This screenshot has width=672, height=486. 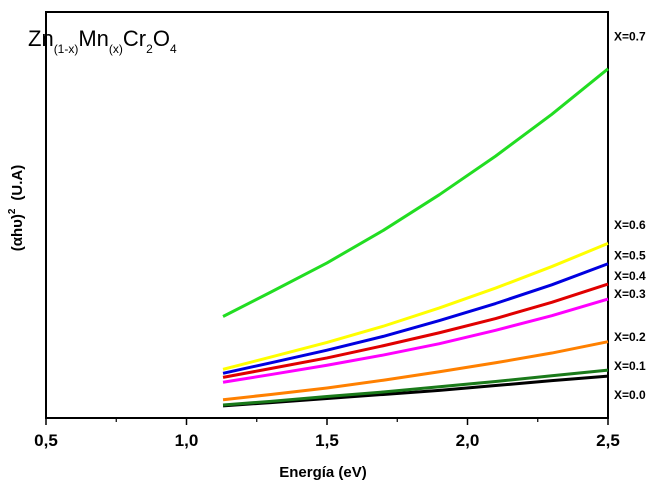 What do you see at coordinates (41, 38) in the screenshot?
I see `title-part: Zn` at bounding box center [41, 38].